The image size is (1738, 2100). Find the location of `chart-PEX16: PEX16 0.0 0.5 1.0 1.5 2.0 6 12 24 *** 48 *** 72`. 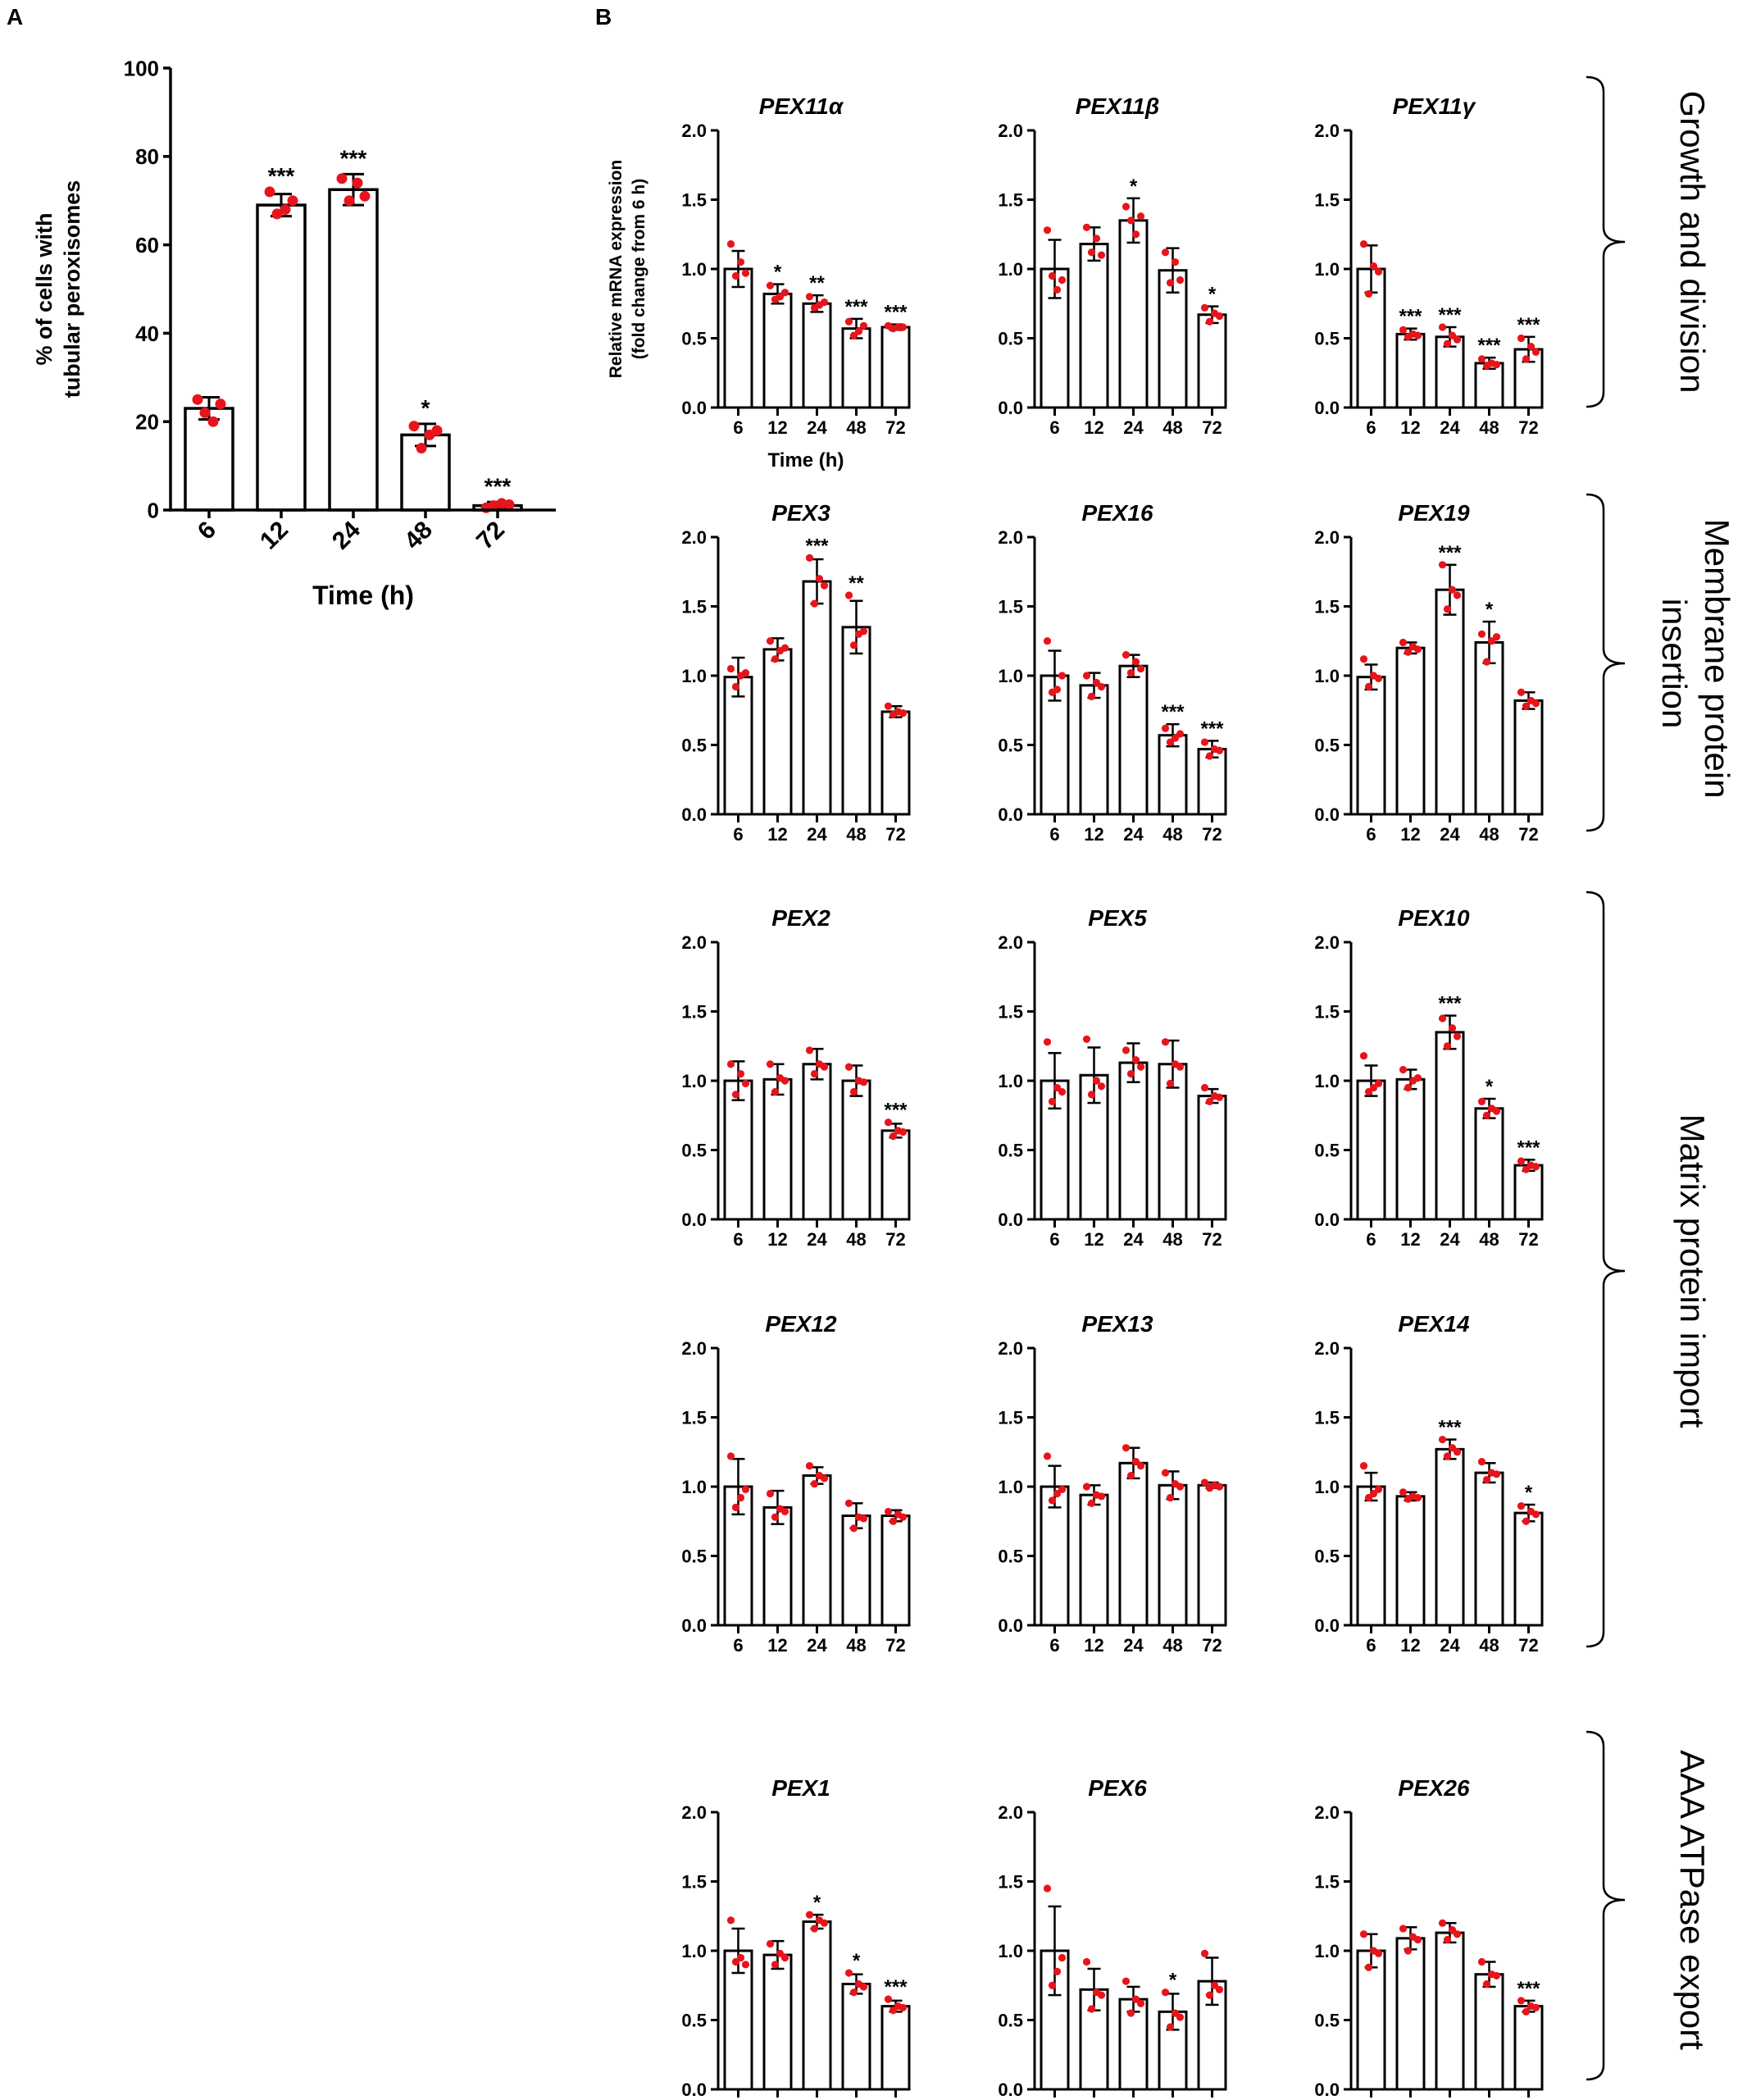

chart-PEX16: PEX16 0.0 0.5 1.0 1.5 2.0 6 12 24 *** 48 *** 72 is located at coordinates (1112, 672).